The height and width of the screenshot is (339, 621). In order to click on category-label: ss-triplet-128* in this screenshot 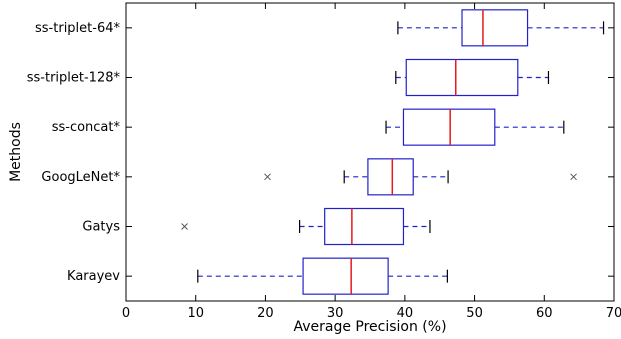, I will do `click(74, 78)`.